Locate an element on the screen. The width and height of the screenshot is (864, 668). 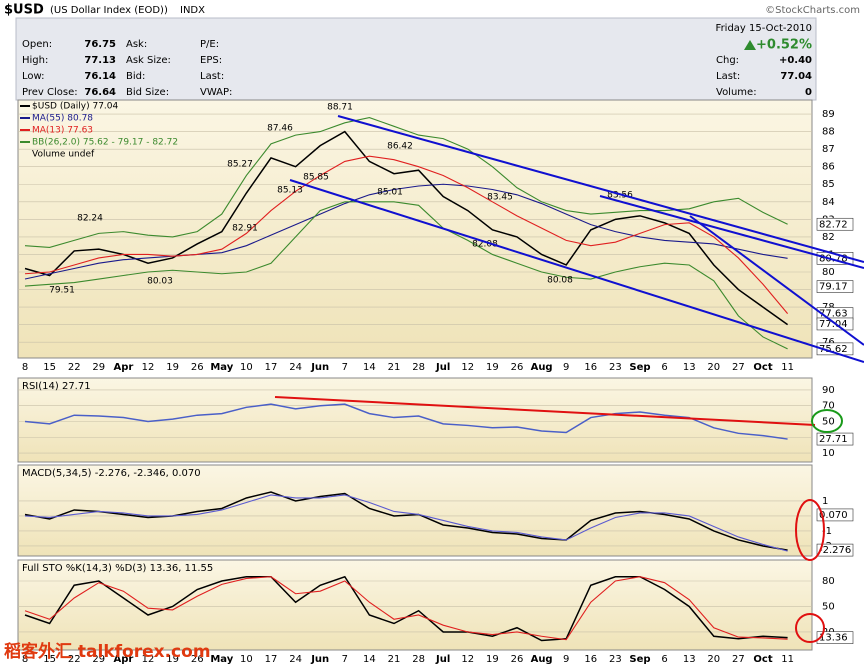
end-label: 27.71 is located at coordinates (833, 439).